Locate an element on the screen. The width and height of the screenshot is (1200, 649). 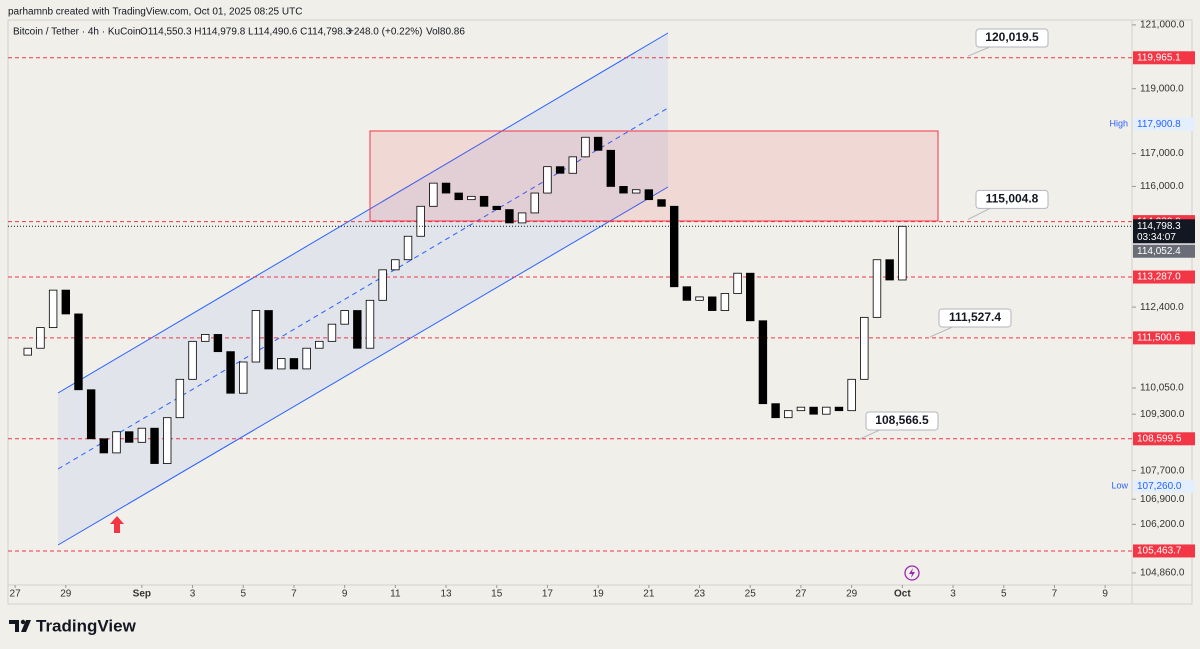
level-tag-label: 108,599.5 is located at coordinates (1159, 438).